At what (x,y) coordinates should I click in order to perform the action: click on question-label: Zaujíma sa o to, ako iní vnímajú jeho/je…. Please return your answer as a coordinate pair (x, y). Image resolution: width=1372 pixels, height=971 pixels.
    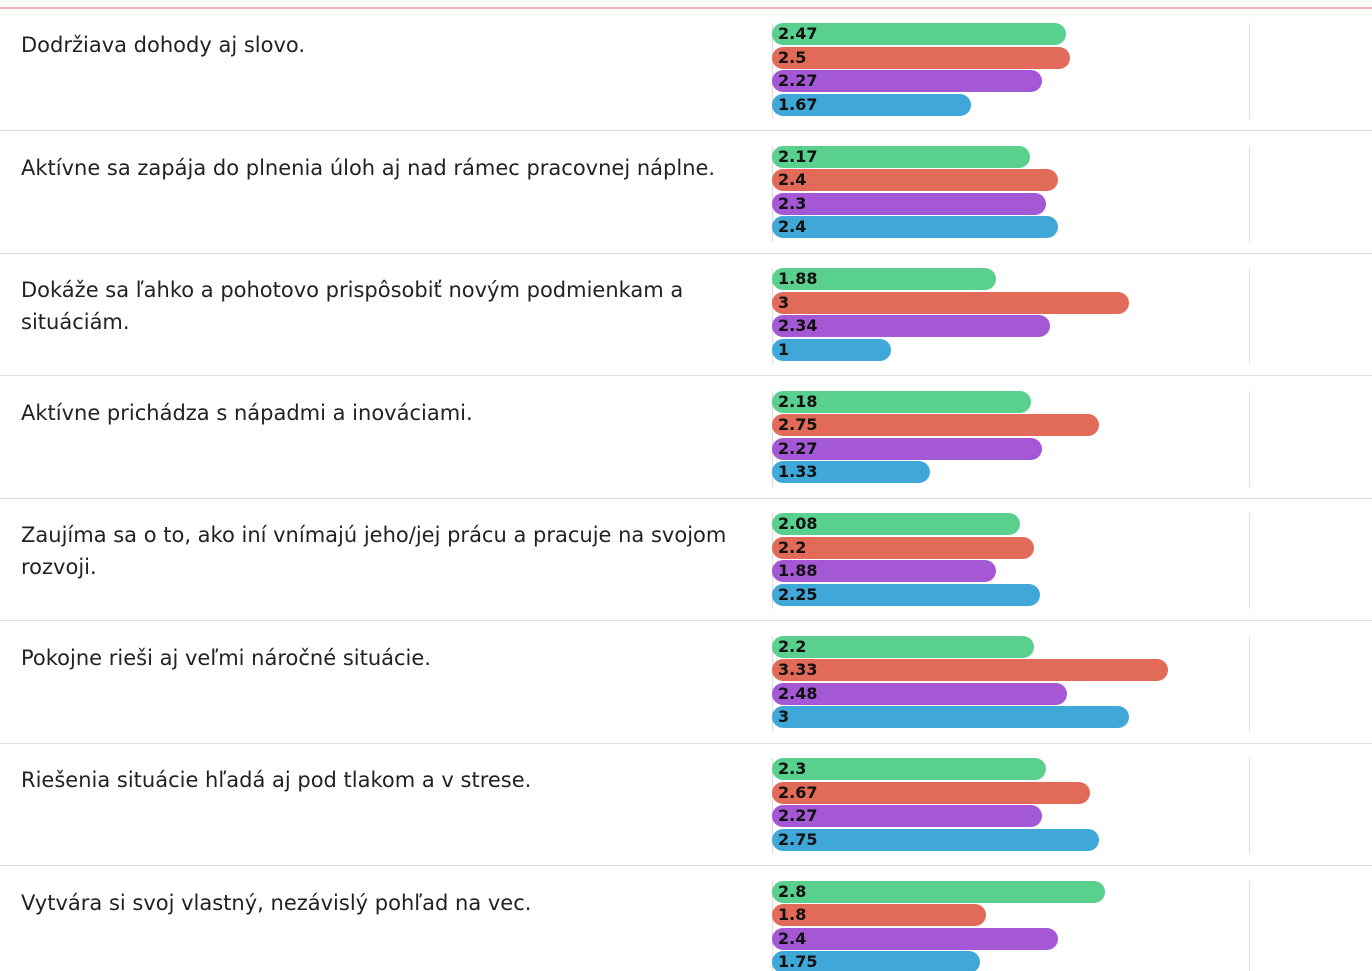
    Looking at the image, I should click on (374, 551).